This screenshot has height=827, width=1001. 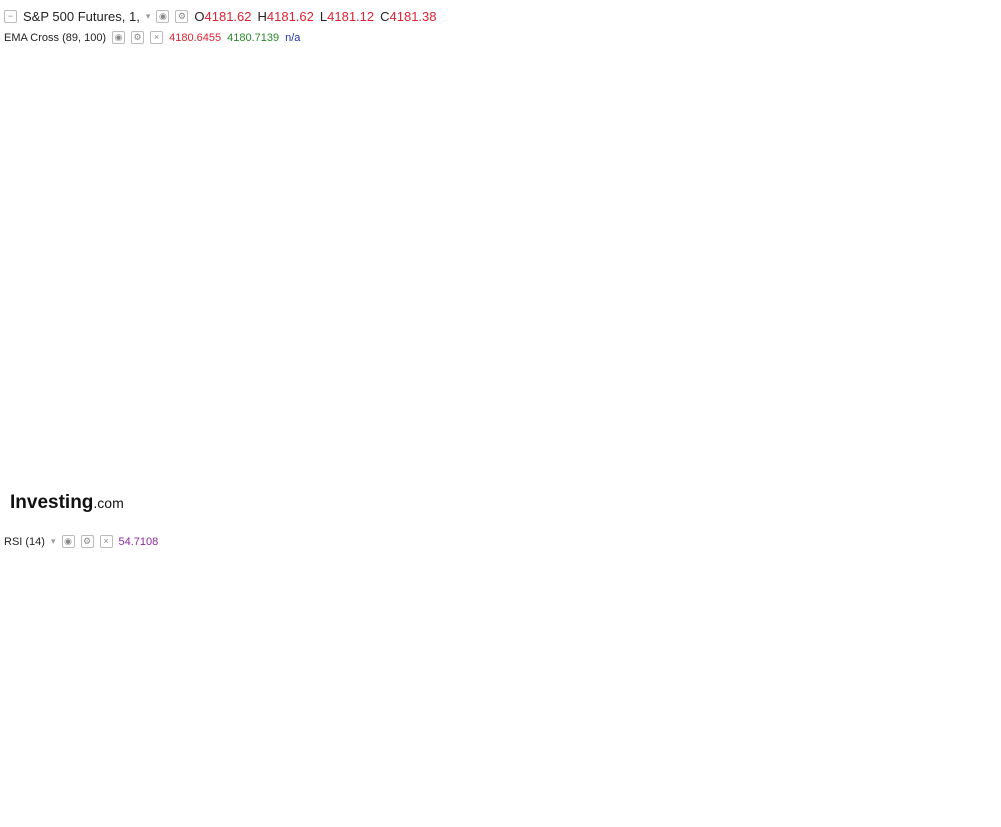 What do you see at coordinates (253, 37) in the screenshot?
I see `ema-value-2: 4180.7139` at bounding box center [253, 37].